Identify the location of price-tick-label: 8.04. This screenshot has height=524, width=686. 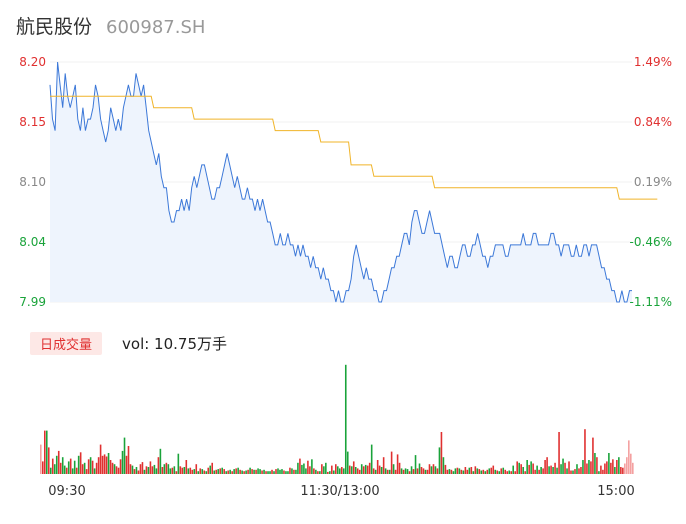
(32, 242).